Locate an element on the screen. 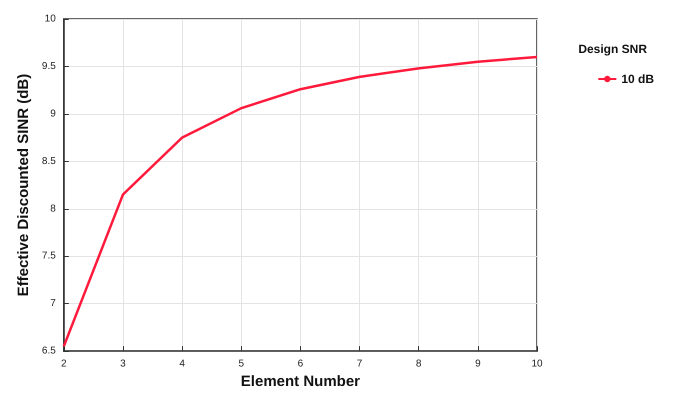 This screenshot has width=677, height=402. y-tick-label: 7 is located at coordinates (53, 304).